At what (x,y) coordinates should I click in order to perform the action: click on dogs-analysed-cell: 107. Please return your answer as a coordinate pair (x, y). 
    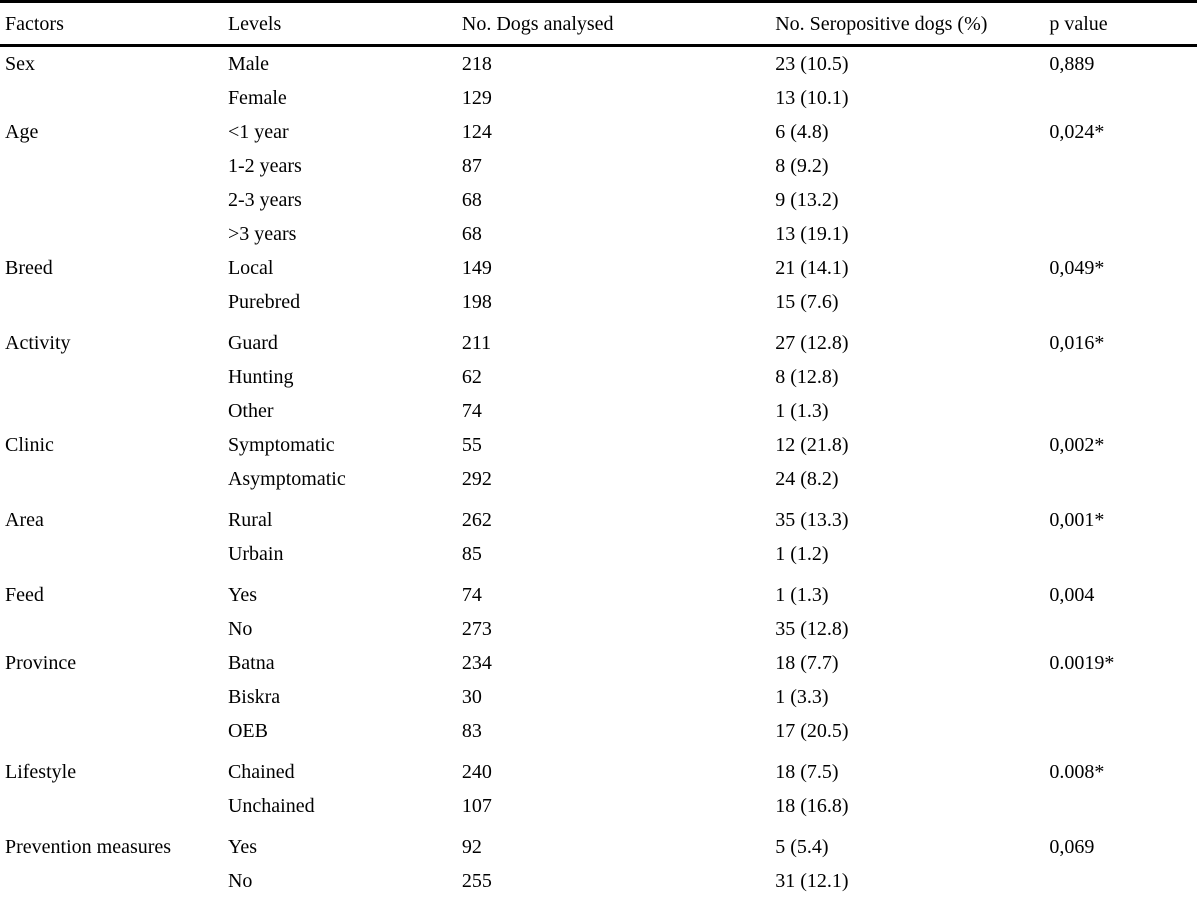
    Looking at the image, I should click on (618, 806).